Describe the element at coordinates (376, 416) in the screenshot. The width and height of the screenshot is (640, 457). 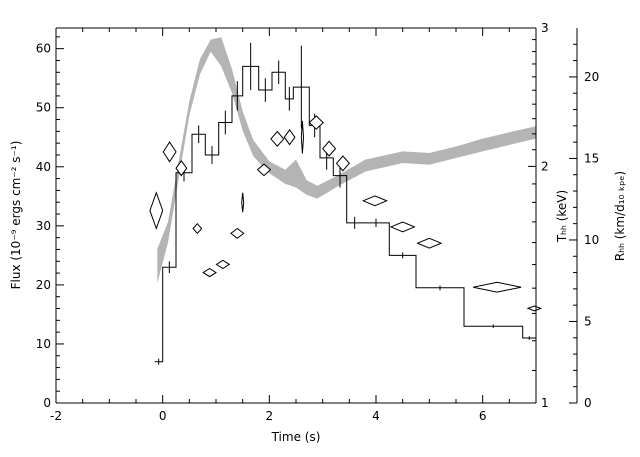
I see `x-tick-label: 4` at that location.